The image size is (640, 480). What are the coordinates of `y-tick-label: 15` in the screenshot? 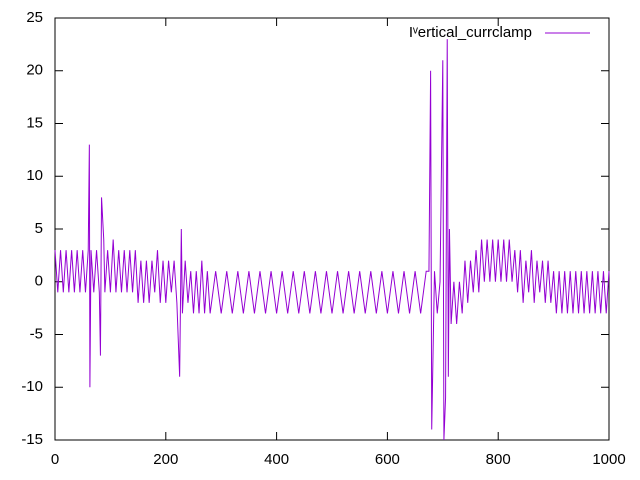 It's located at (34, 122).